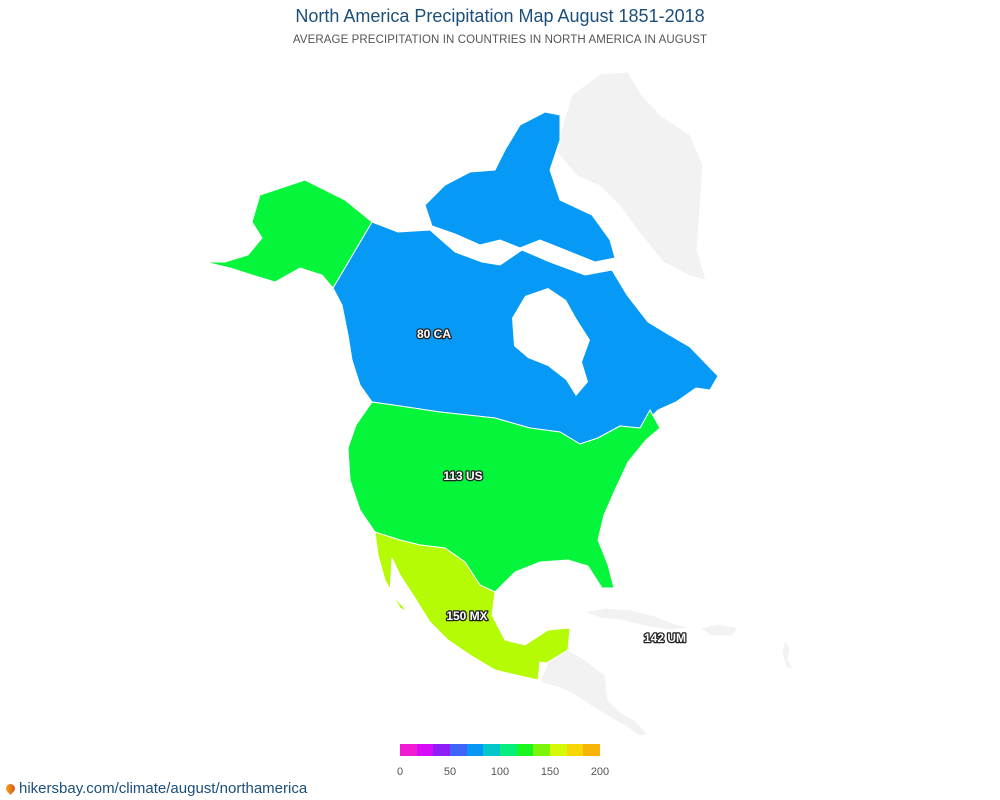 The width and height of the screenshot is (1000, 800). What do you see at coordinates (788, 653) in the screenshot?
I see `region-lesser-antilles` at bounding box center [788, 653].